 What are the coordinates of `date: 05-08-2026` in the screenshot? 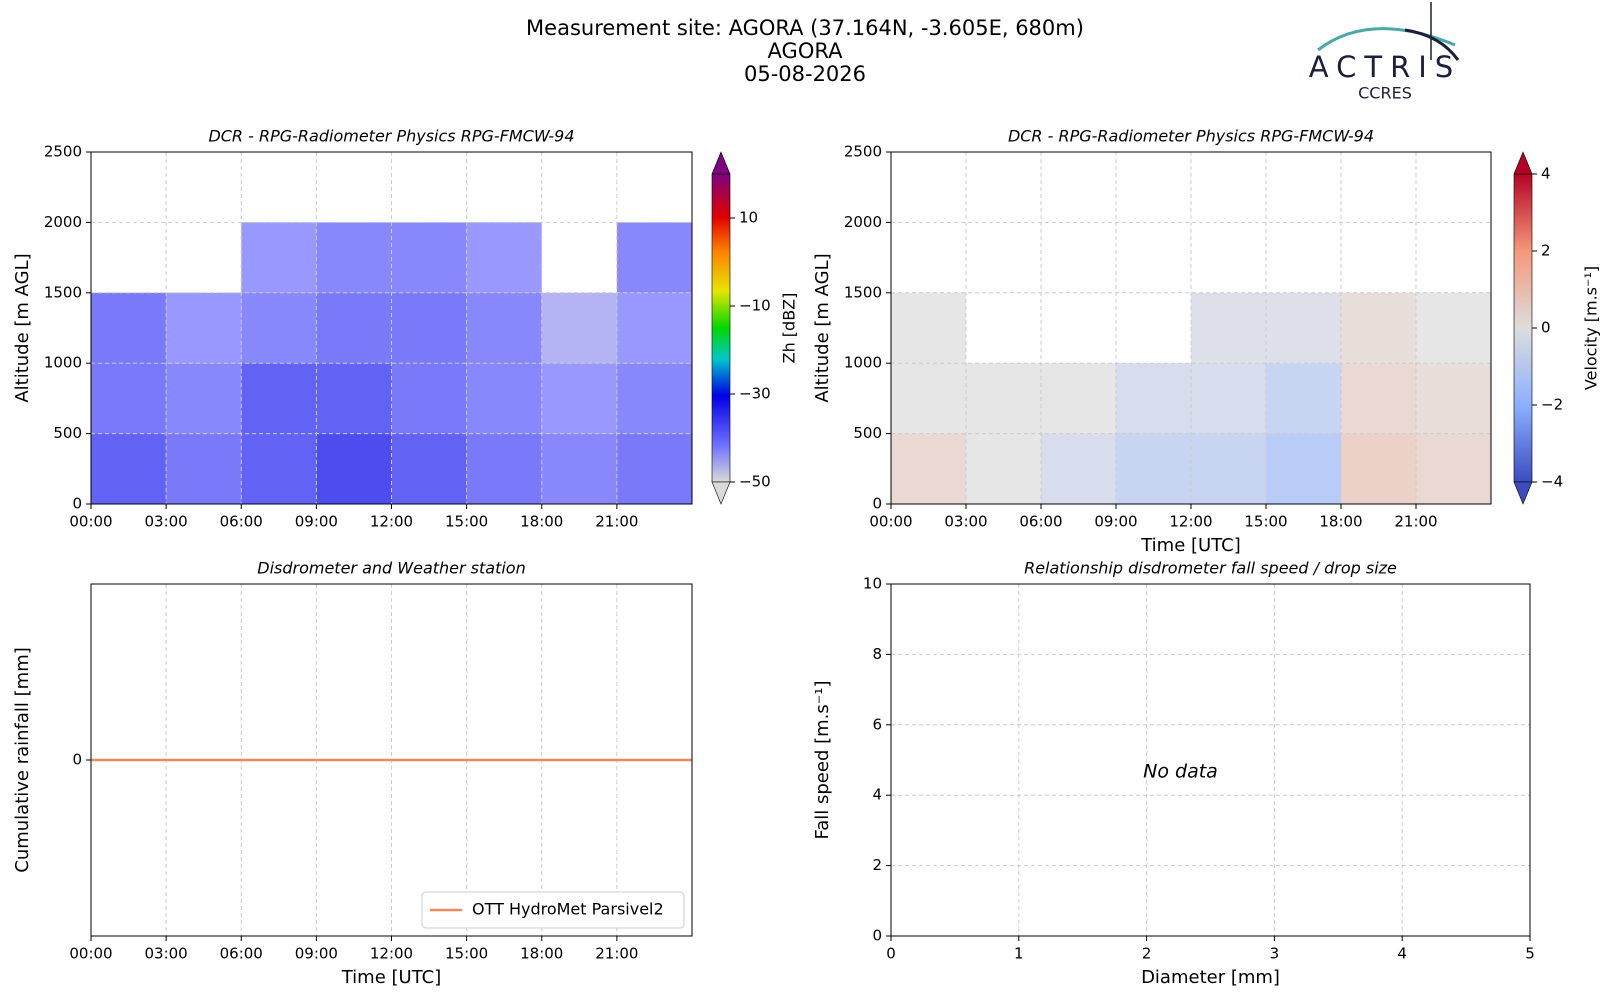 It's located at (805, 74).